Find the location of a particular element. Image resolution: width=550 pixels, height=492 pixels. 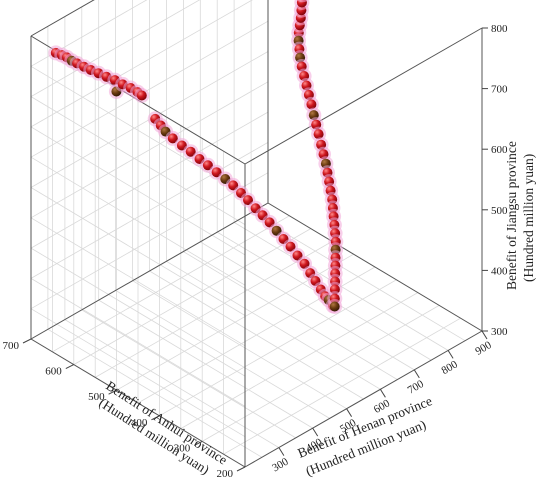

z-axis-tick-label: 600 is located at coordinates (499, 150).